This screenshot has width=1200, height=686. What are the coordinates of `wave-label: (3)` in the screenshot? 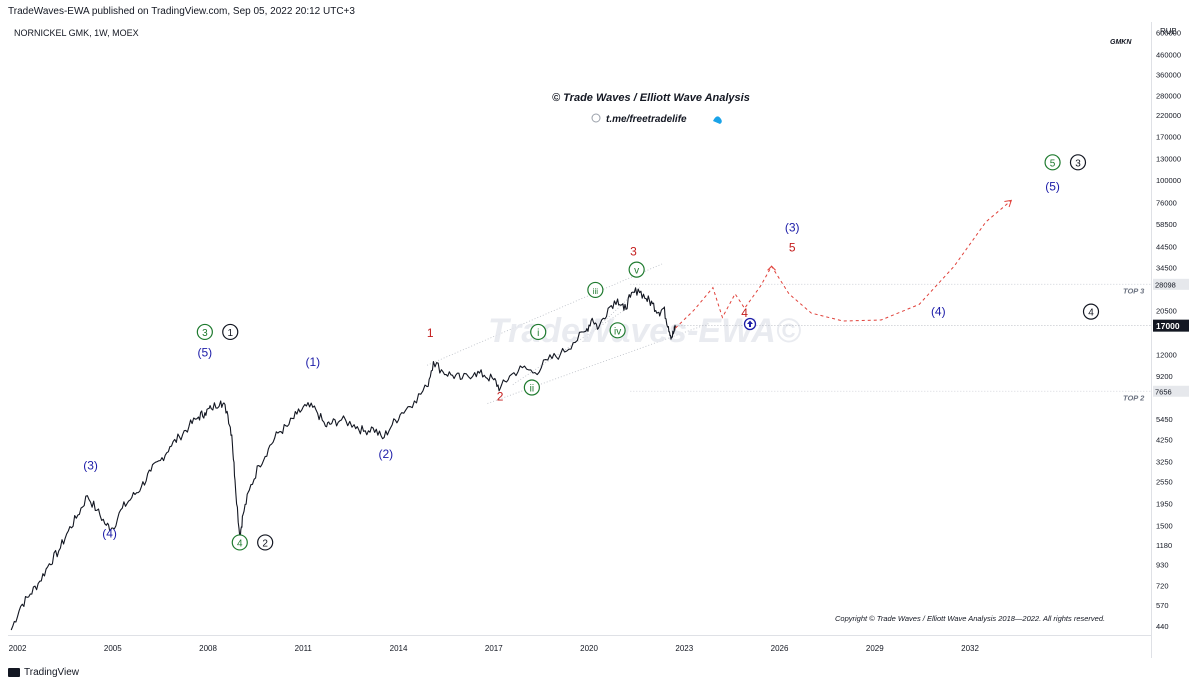 It's located at (90, 466).